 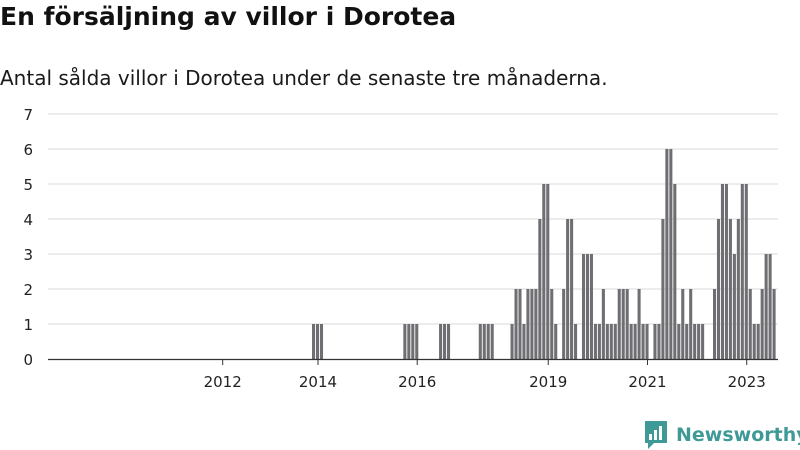 I want to click on y-tick-label: 4, so click(x=28, y=220).